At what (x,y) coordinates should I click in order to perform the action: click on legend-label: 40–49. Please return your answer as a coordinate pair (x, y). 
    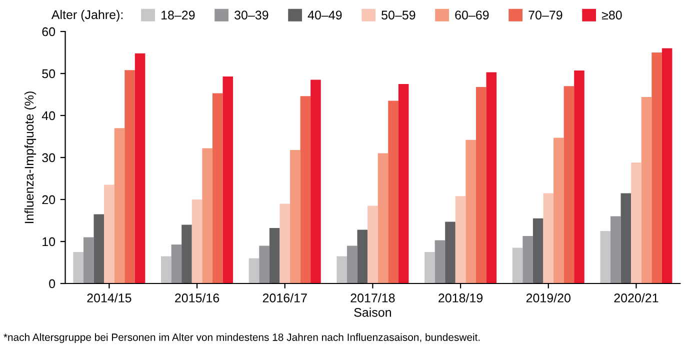
    Looking at the image, I should click on (325, 15).